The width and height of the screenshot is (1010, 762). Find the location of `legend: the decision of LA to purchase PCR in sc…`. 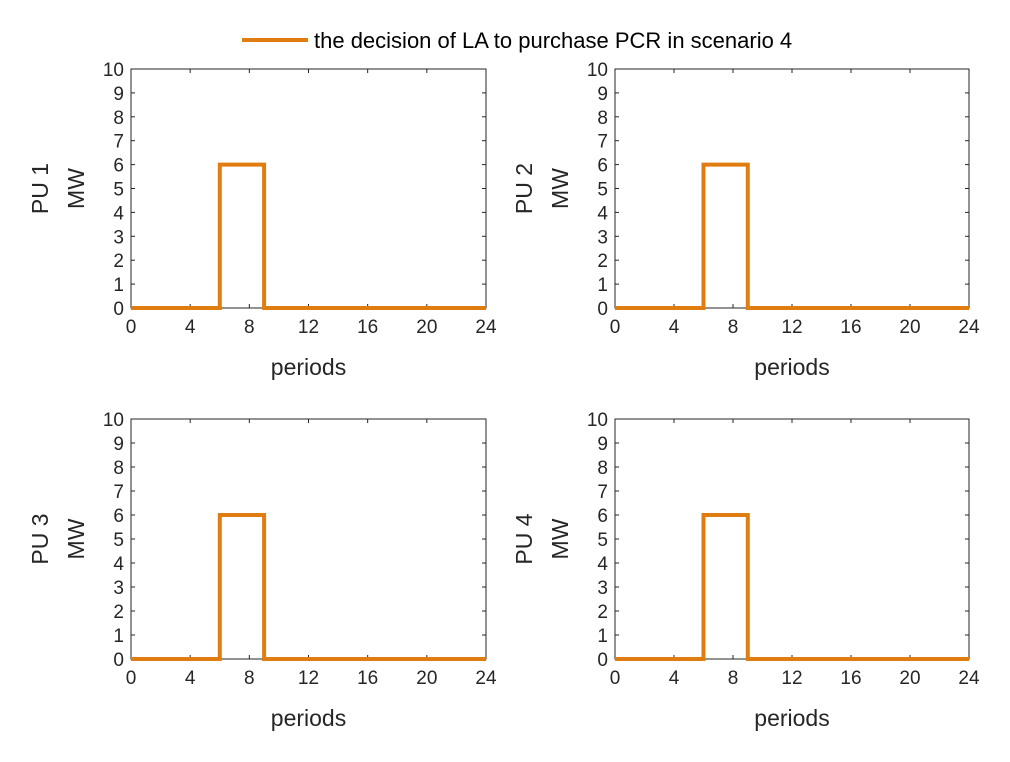

legend: the decision of LA to purchase PCR in sc… is located at coordinates (517, 40).